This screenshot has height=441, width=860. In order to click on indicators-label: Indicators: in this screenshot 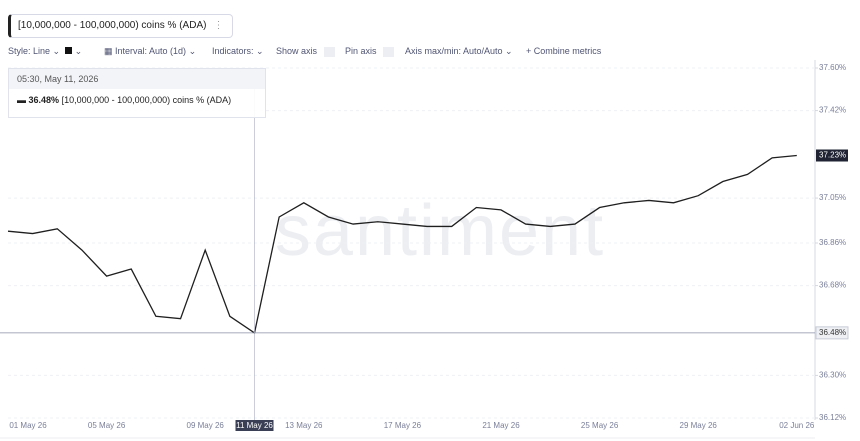, I will do `click(233, 51)`.